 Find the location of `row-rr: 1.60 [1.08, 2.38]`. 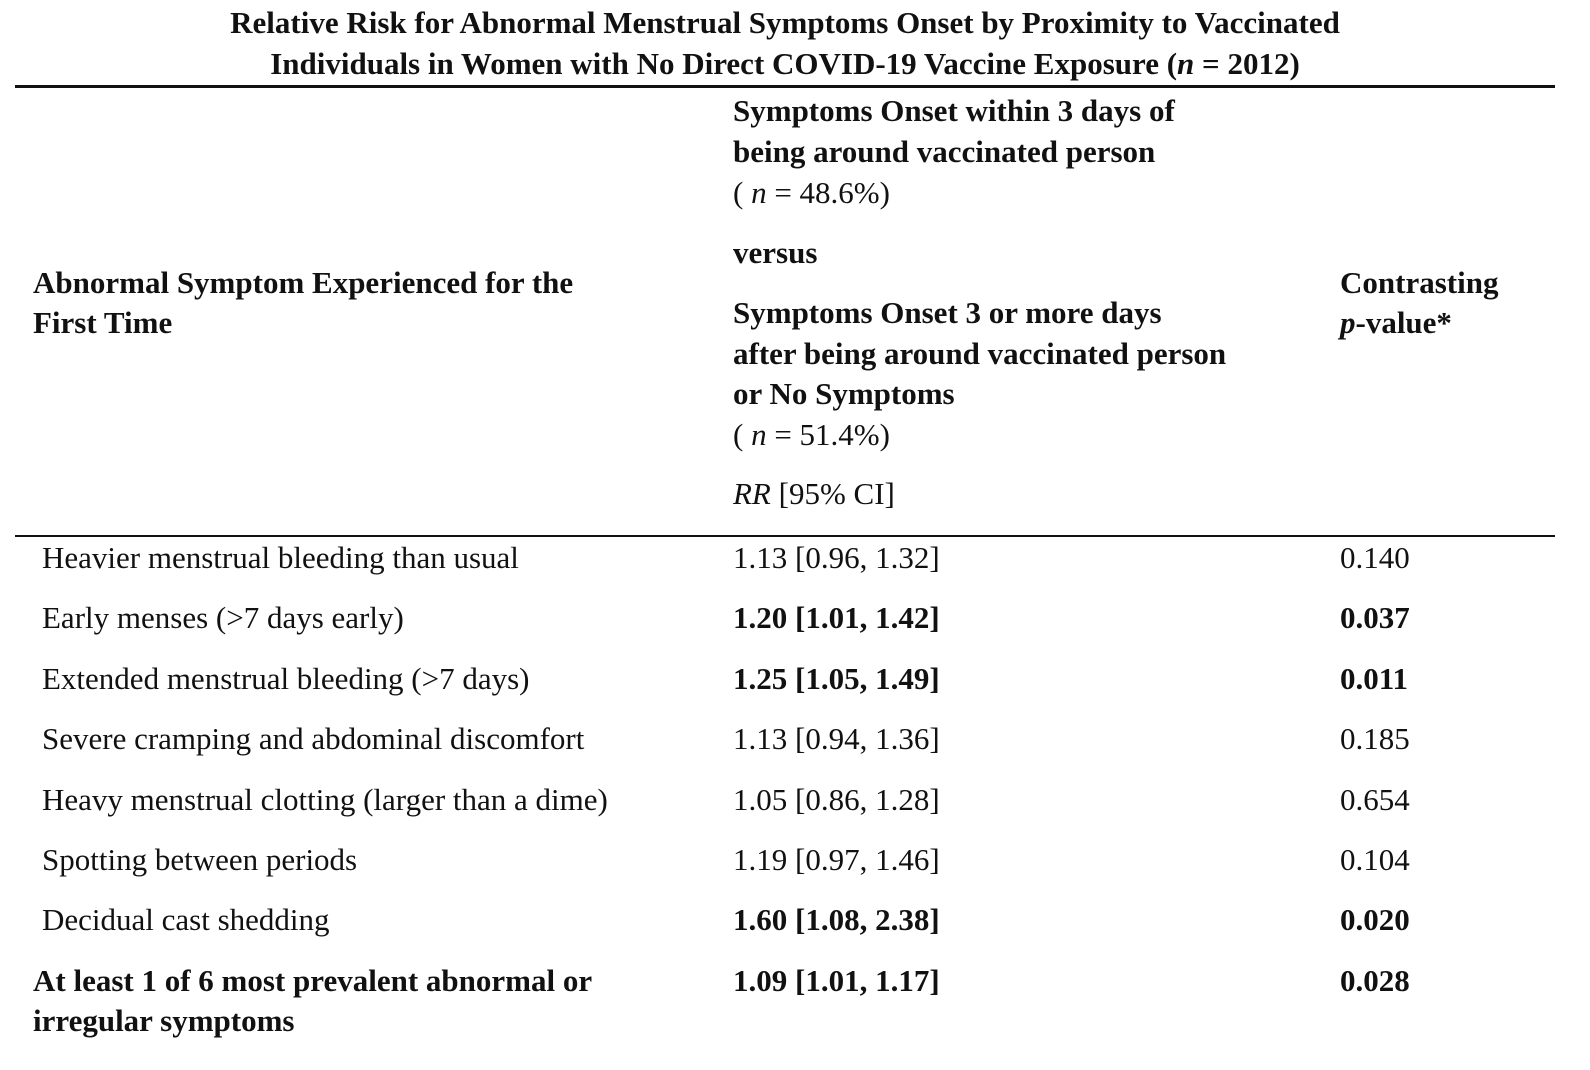

row-rr: 1.60 [1.08, 2.38] is located at coordinates (836, 920).